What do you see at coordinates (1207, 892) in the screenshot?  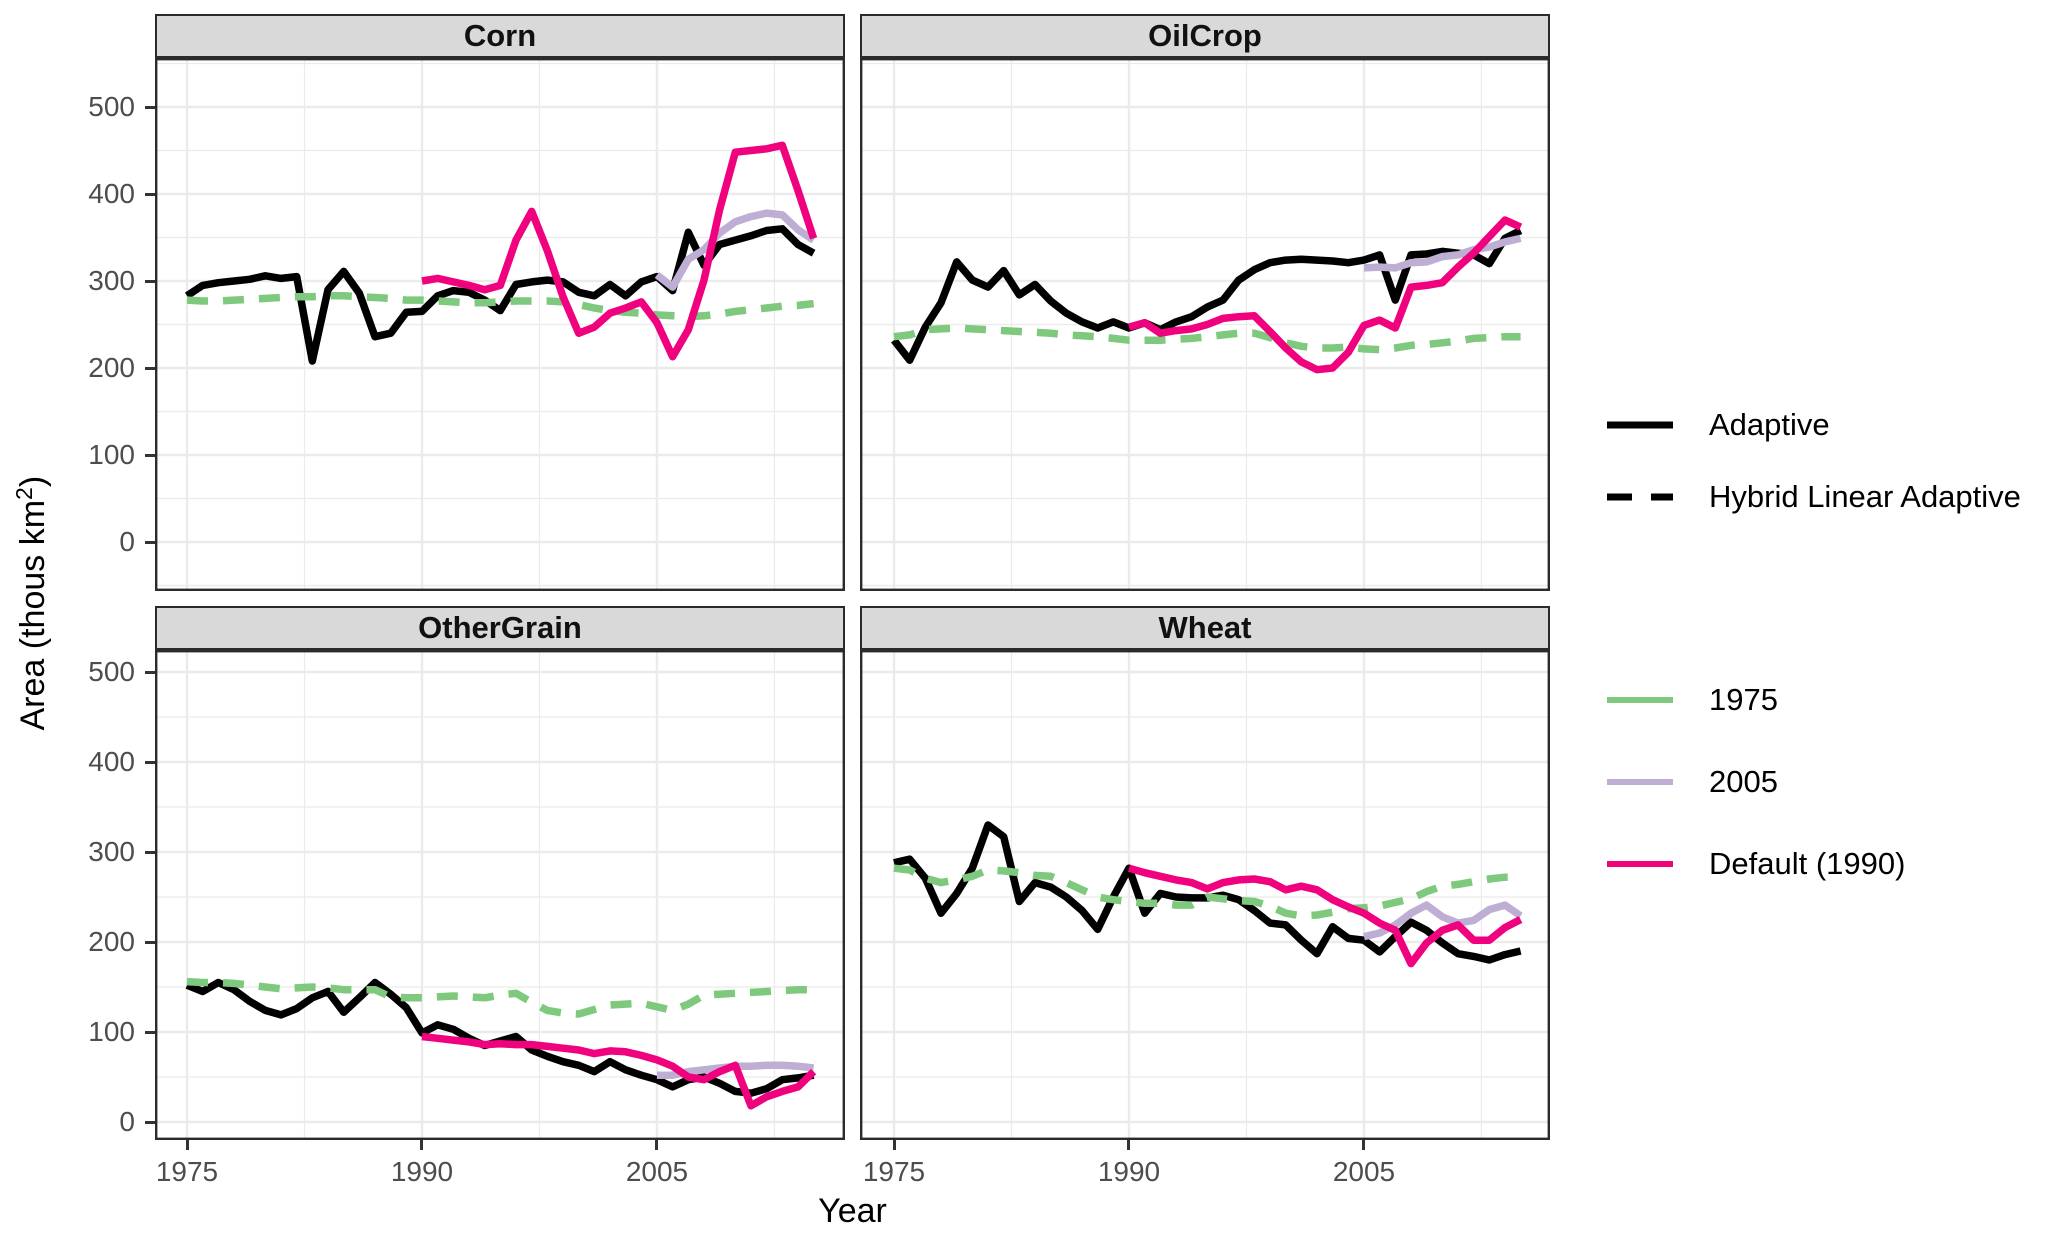 I see `series-green-dashed-wheat` at bounding box center [1207, 892].